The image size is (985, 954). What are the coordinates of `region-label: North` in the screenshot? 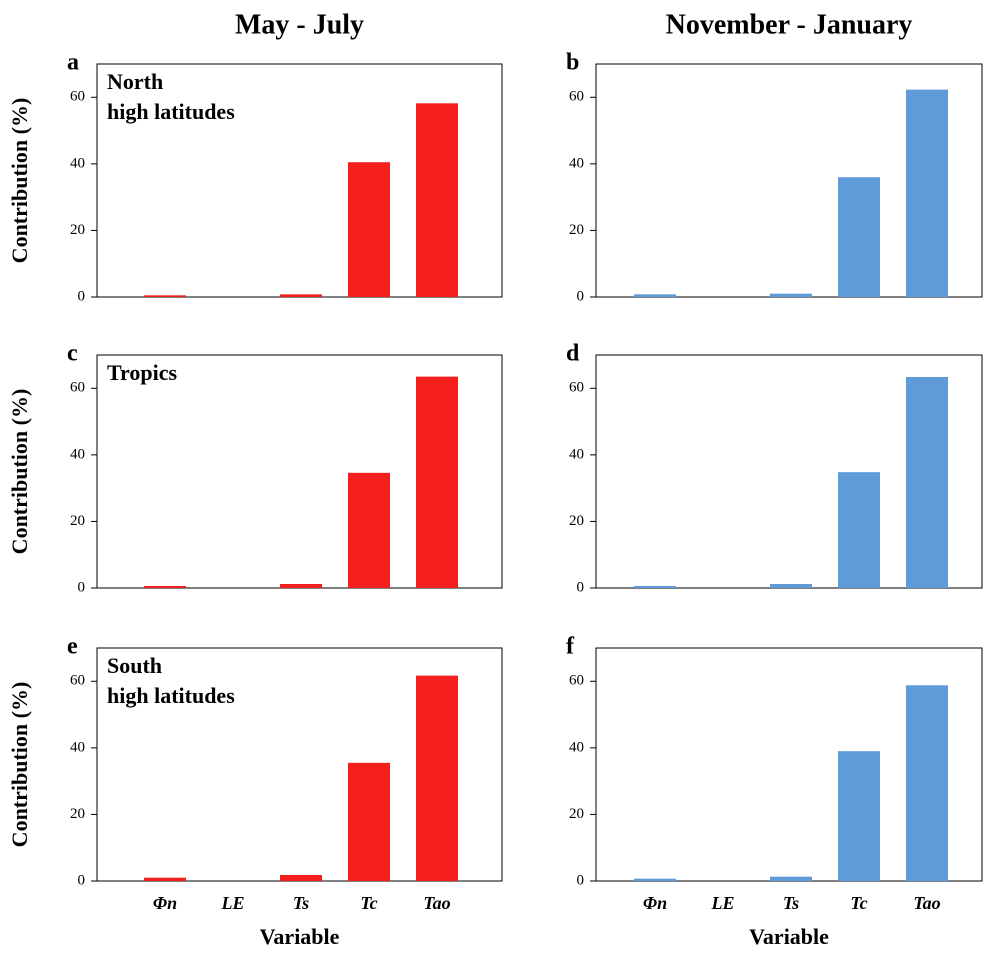 It's located at (135, 81).